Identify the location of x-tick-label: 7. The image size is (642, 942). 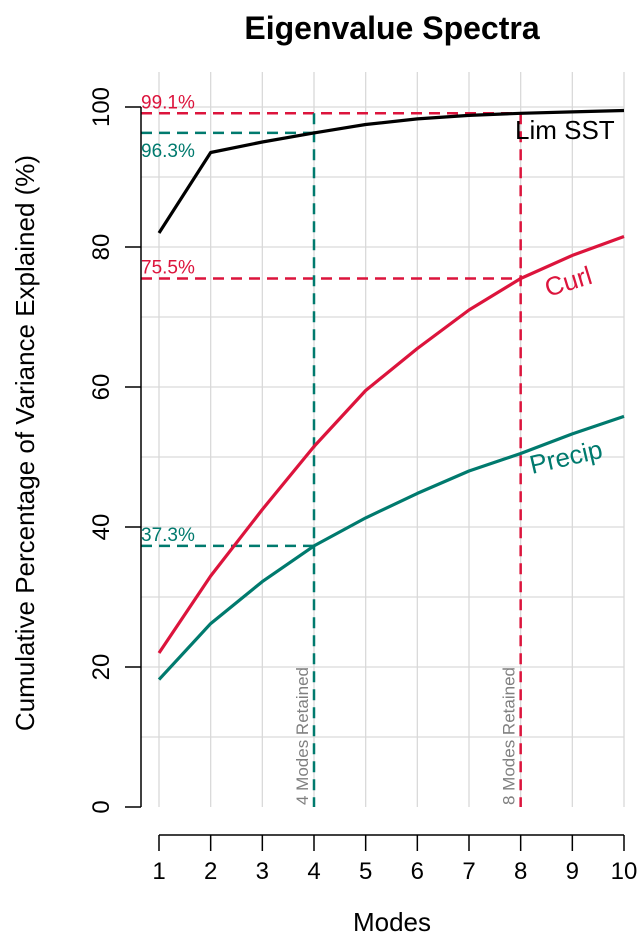
(468, 871).